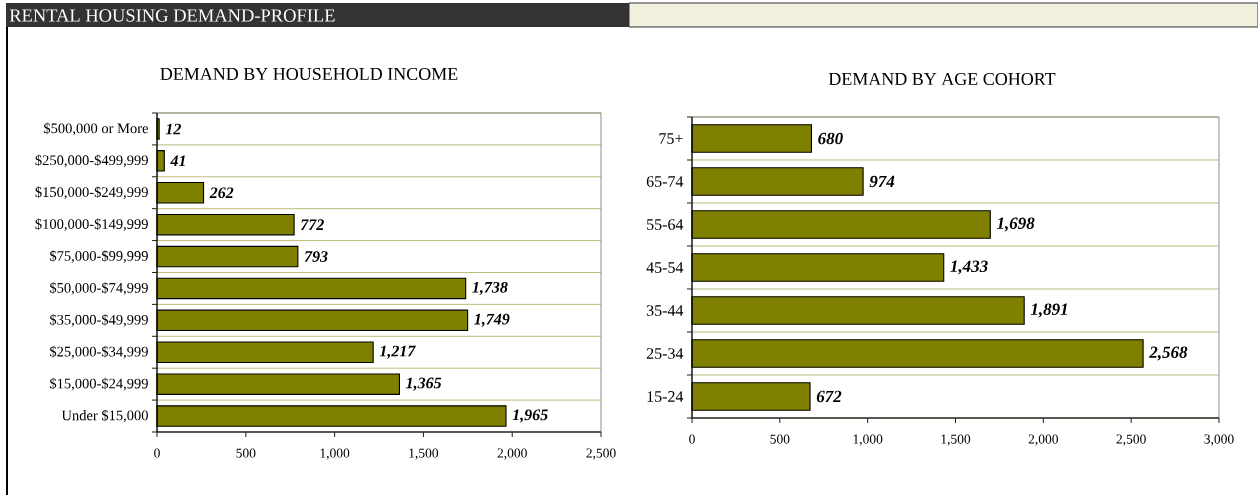 The image size is (1258, 495). What do you see at coordinates (312, 224) in the screenshot?
I see `data-label: 772` at bounding box center [312, 224].